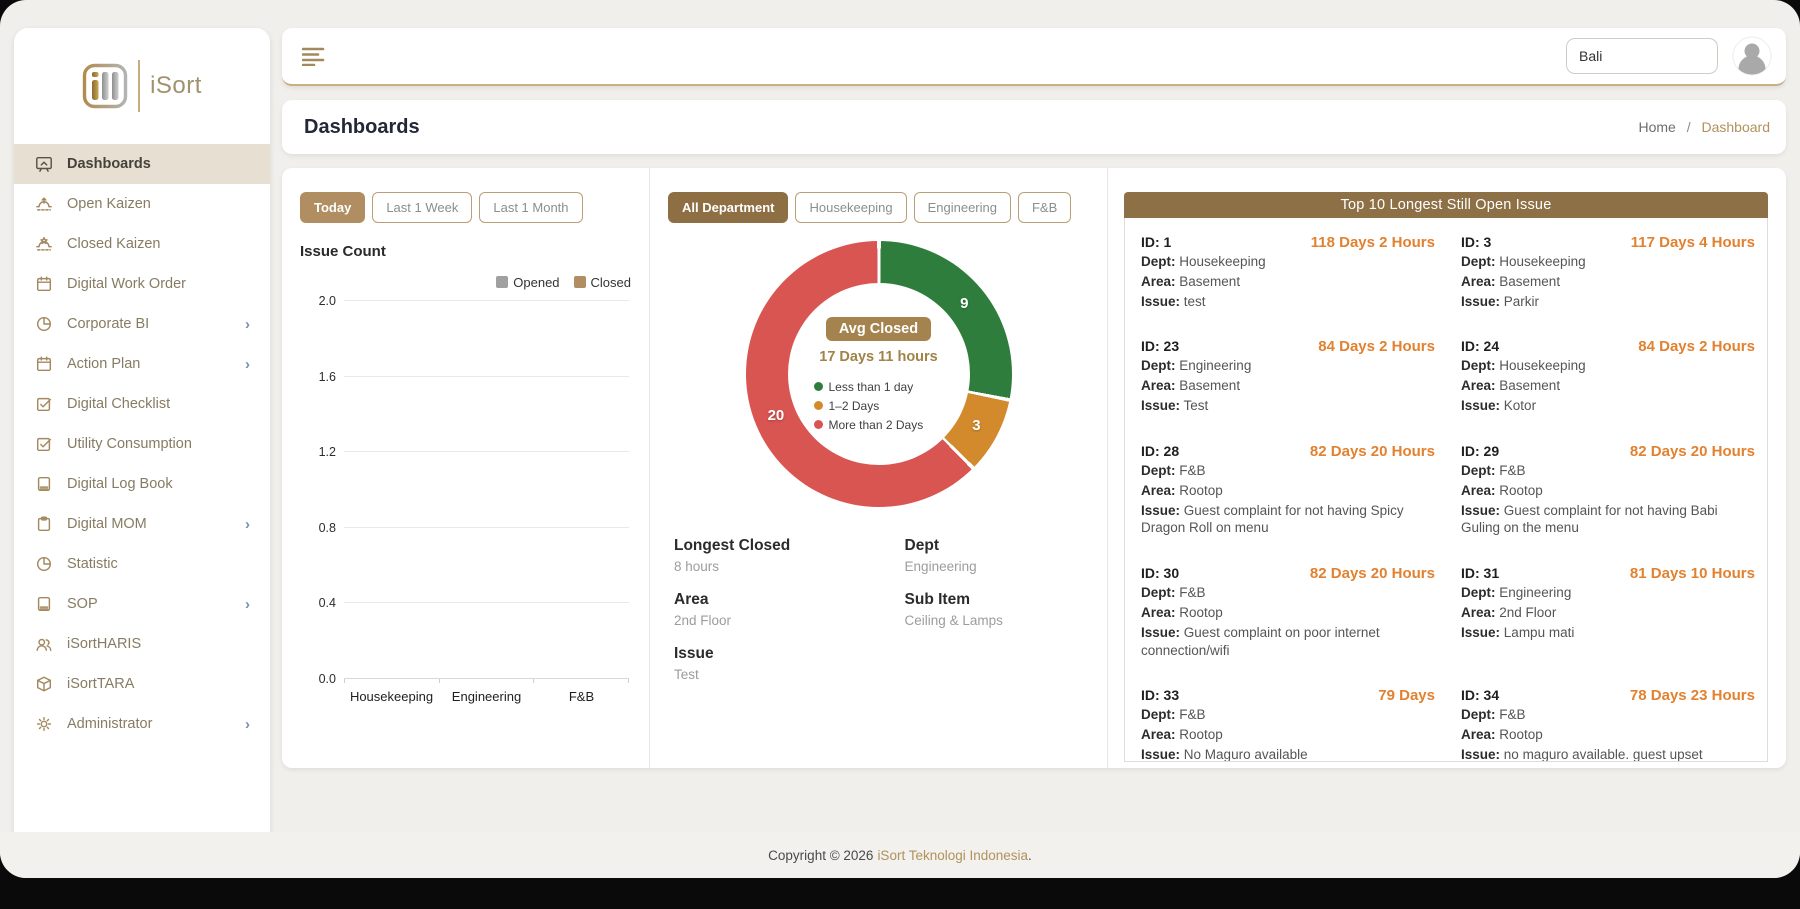  What do you see at coordinates (142, 86) in the screenshot?
I see `logo: iSort` at bounding box center [142, 86].